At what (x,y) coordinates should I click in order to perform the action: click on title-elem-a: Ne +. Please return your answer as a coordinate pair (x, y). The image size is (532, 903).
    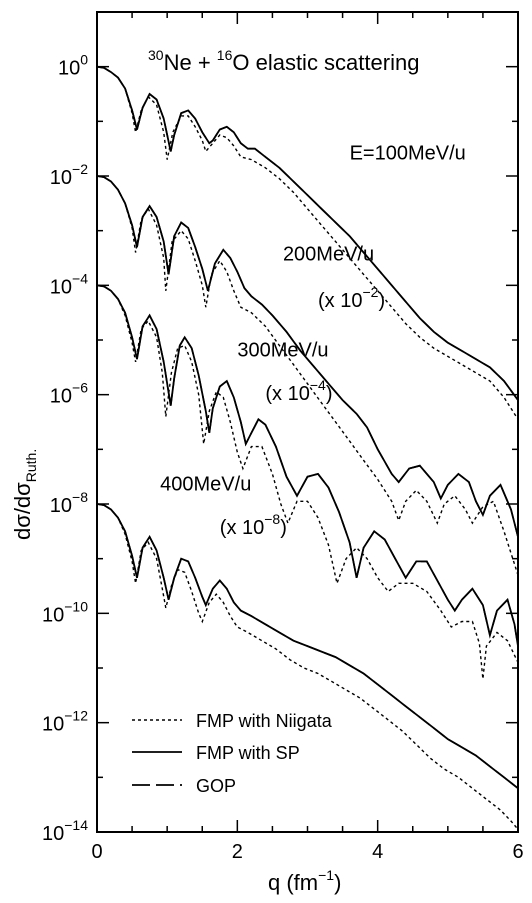
    Looking at the image, I should click on (190, 62).